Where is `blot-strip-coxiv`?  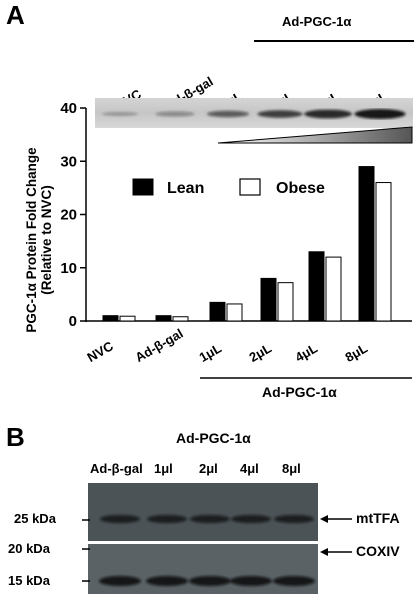 blot-strip-coxiv is located at coordinates (203, 569).